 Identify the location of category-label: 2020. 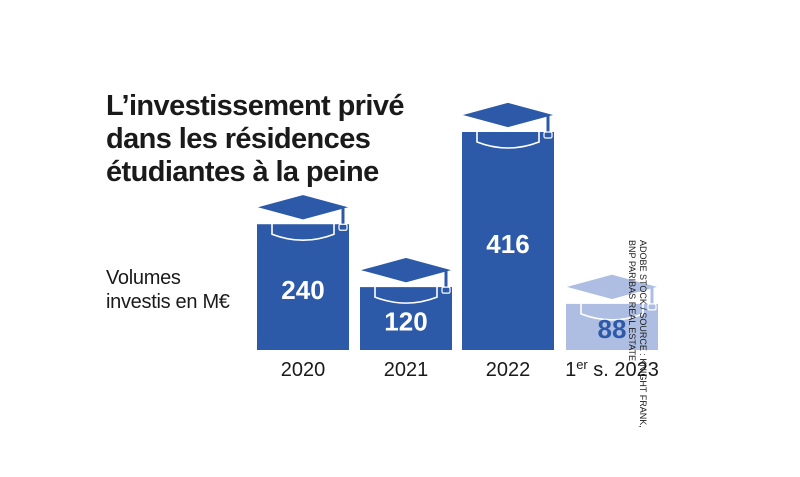
(303, 370).